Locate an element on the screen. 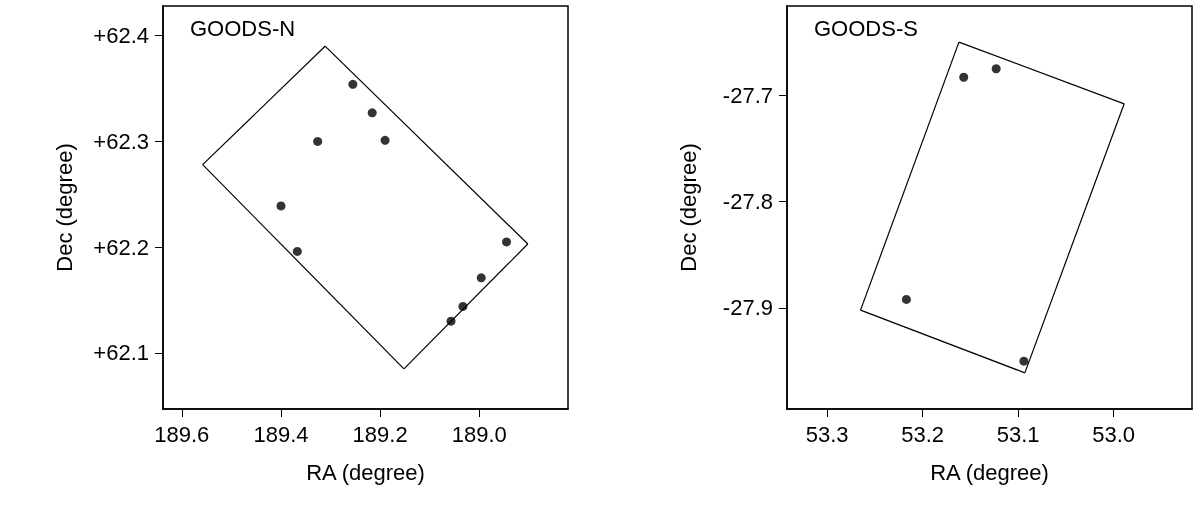 The height and width of the screenshot is (510, 1194). x-tick-label: 53.2 is located at coordinates (923, 434).